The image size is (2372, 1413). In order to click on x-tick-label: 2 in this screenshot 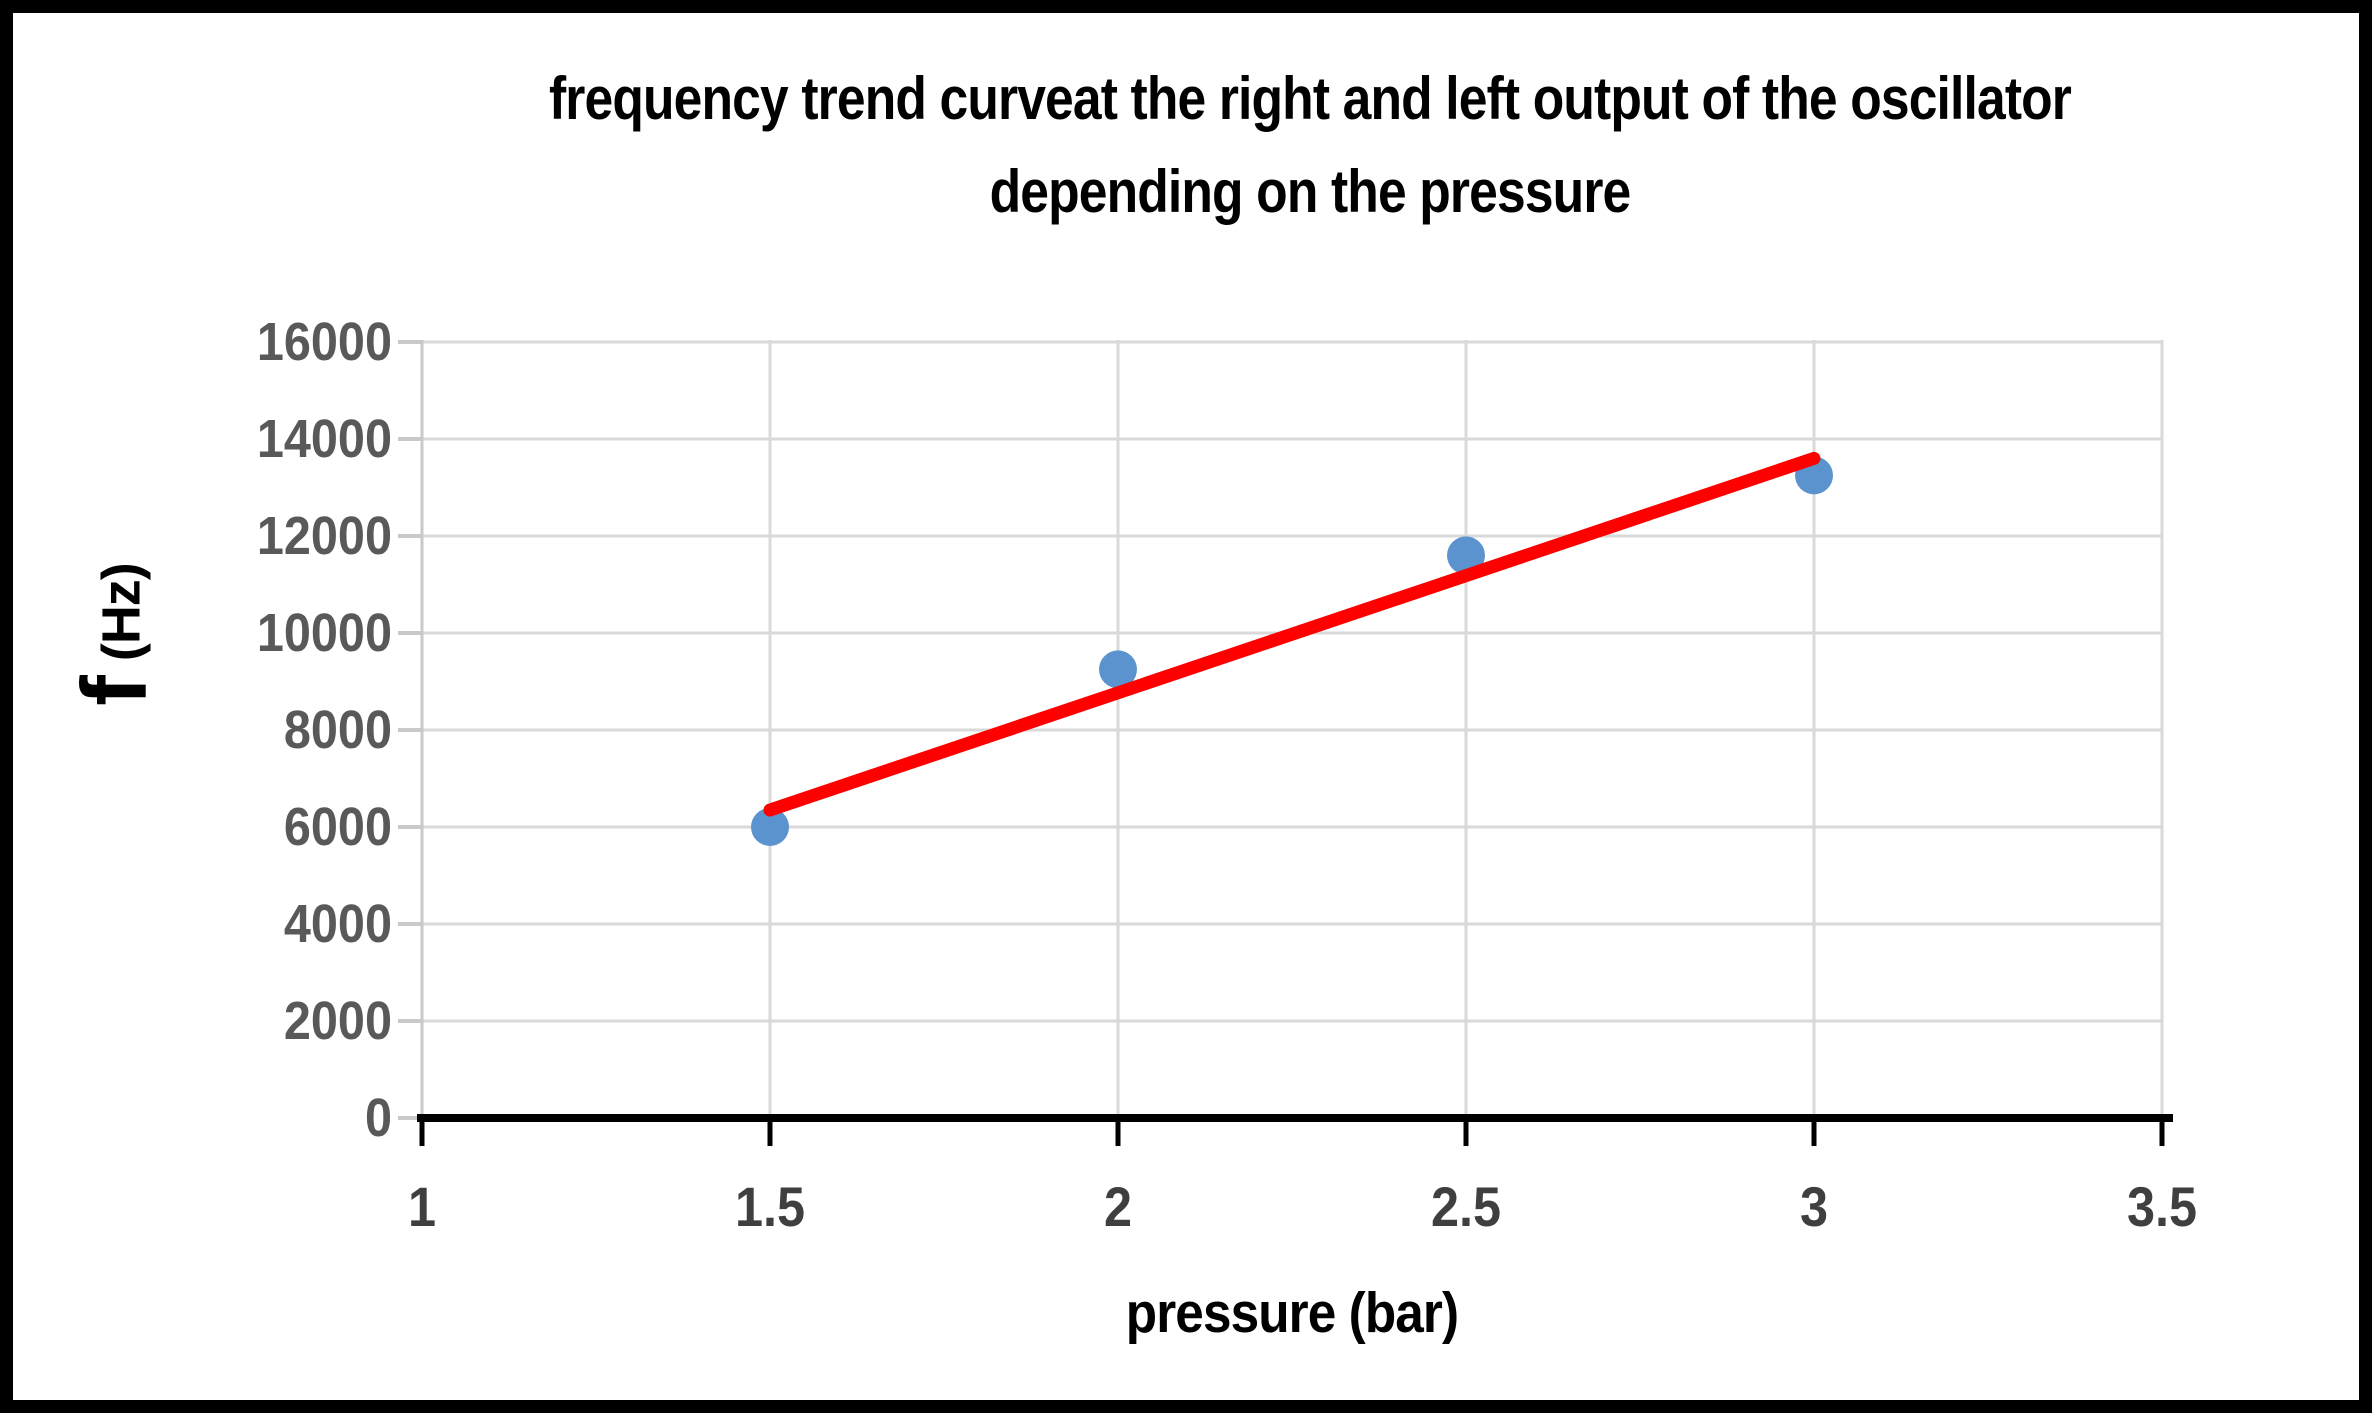, I will do `click(1118, 1206)`.